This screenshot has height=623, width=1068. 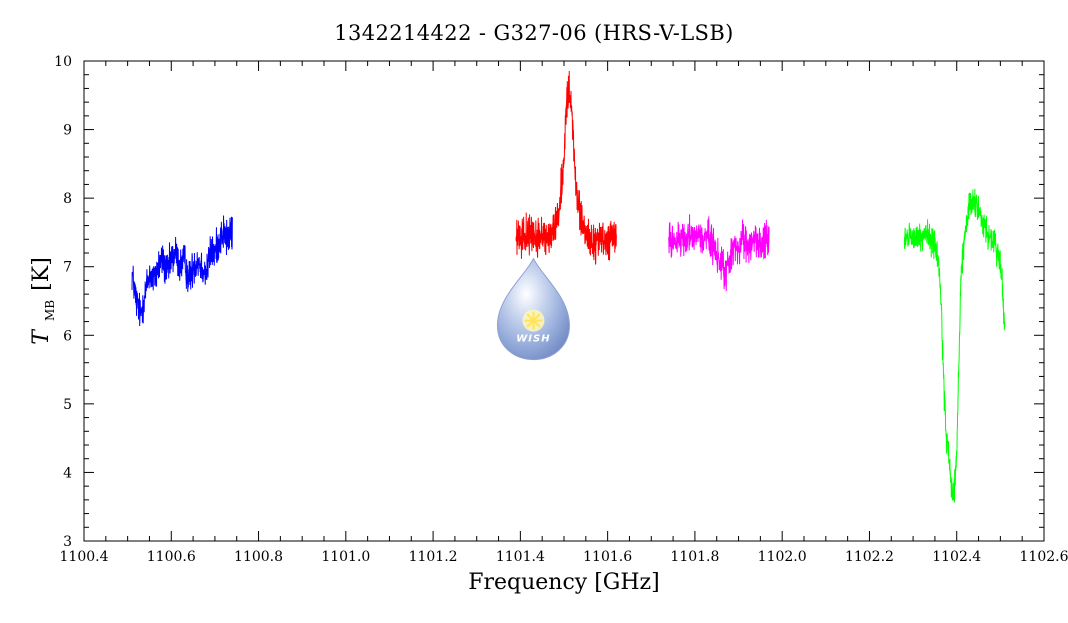 What do you see at coordinates (564, 582) in the screenshot?
I see `x-axis-label: Frequency [GHz]` at bounding box center [564, 582].